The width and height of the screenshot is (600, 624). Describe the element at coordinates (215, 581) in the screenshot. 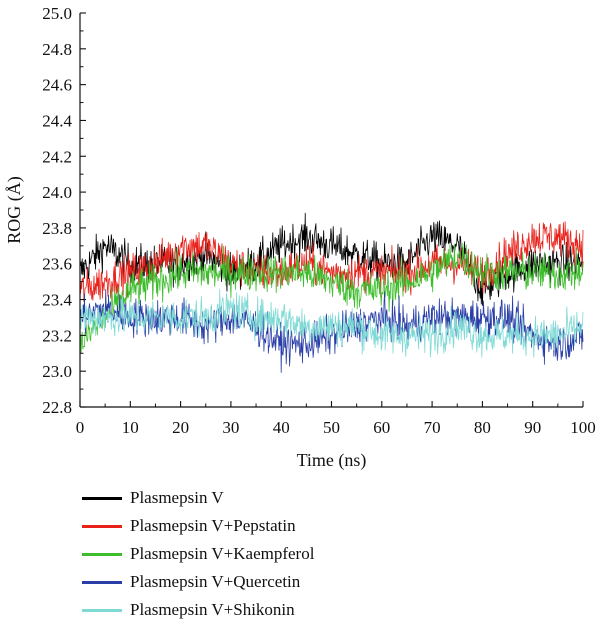

I see `legend-label: Plasmepsin V+Quercetin` at that location.